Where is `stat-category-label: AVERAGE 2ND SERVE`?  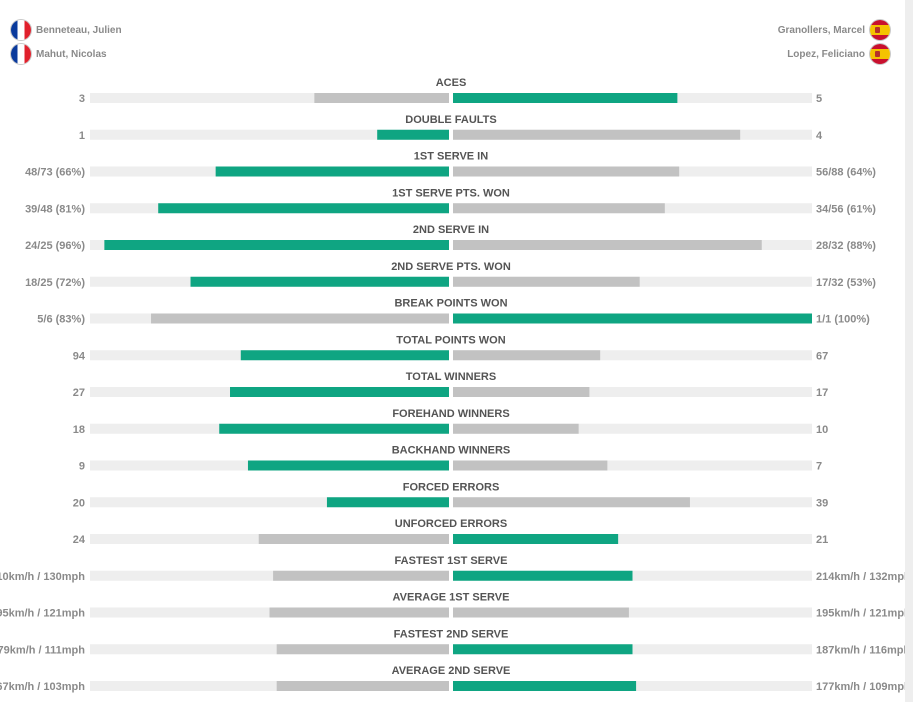 stat-category-label: AVERAGE 2ND SERVE is located at coordinates (451, 671).